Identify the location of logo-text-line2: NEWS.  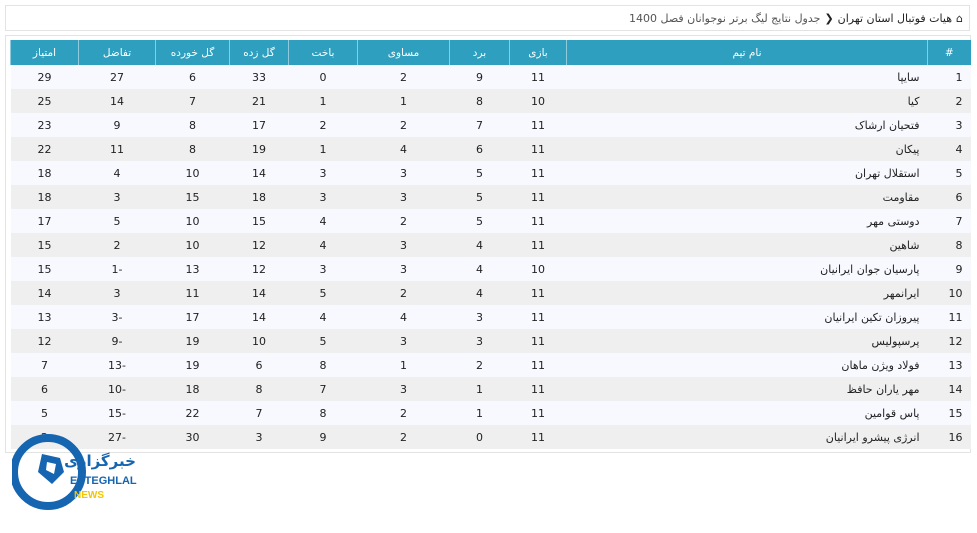
(89, 495).